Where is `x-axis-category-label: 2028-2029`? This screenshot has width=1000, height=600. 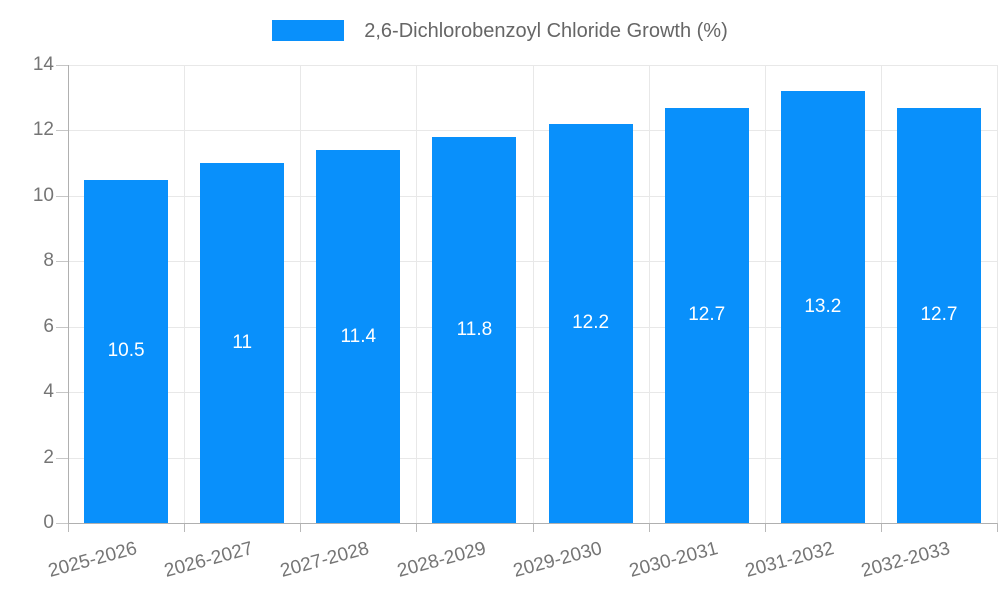
x-axis-category-label: 2028-2029 is located at coordinates (441, 560).